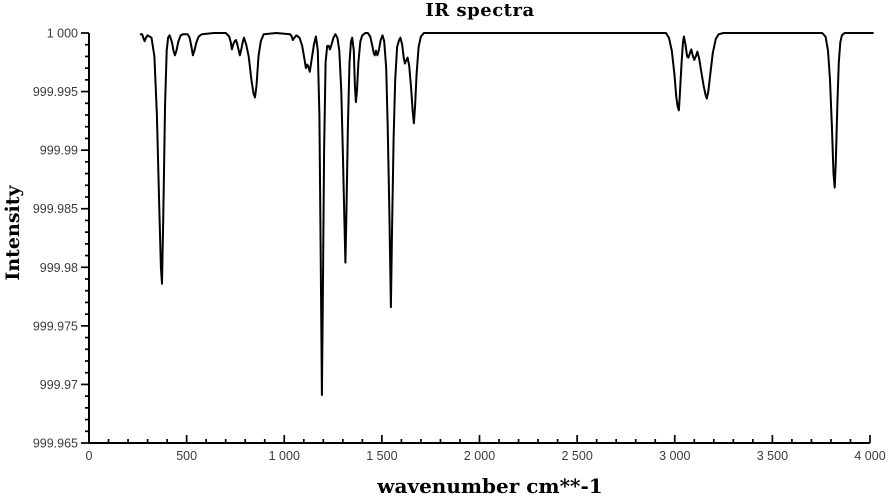 Image resolution: width=889 pixels, height=501 pixels. I want to click on svg-text: 999.995, so click(55, 92).